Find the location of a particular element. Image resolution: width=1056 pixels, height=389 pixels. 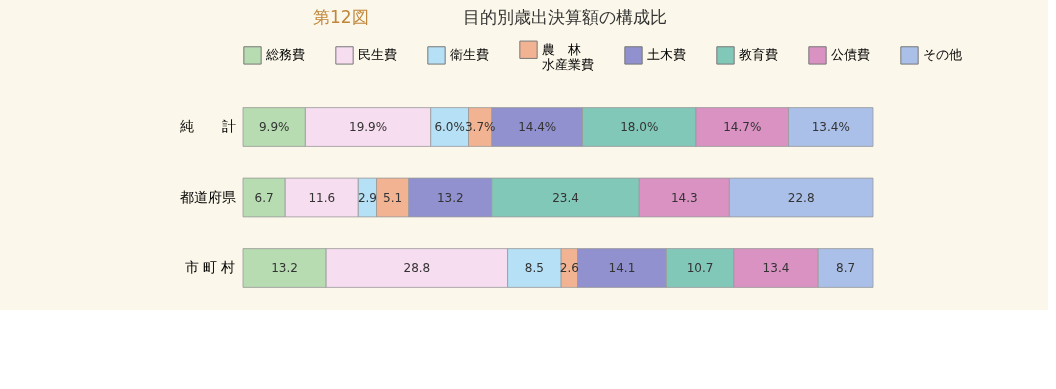

y-tick-label: 純 計 is located at coordinates (207, 126).